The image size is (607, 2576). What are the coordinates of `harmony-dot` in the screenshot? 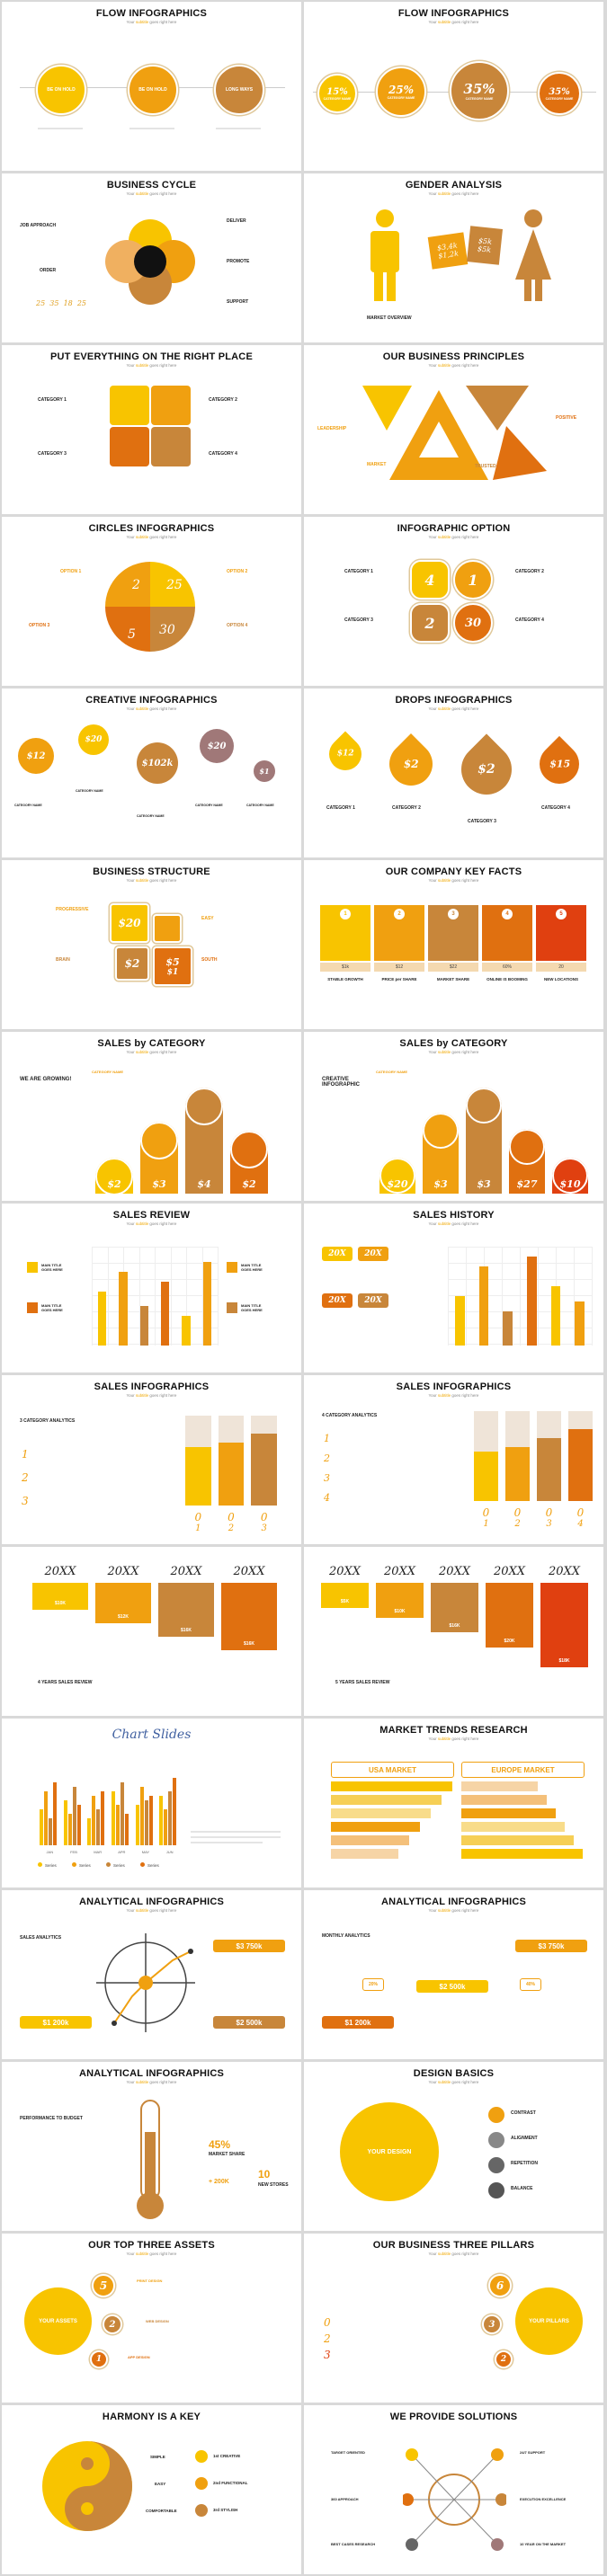 It's located at (202, 2456).